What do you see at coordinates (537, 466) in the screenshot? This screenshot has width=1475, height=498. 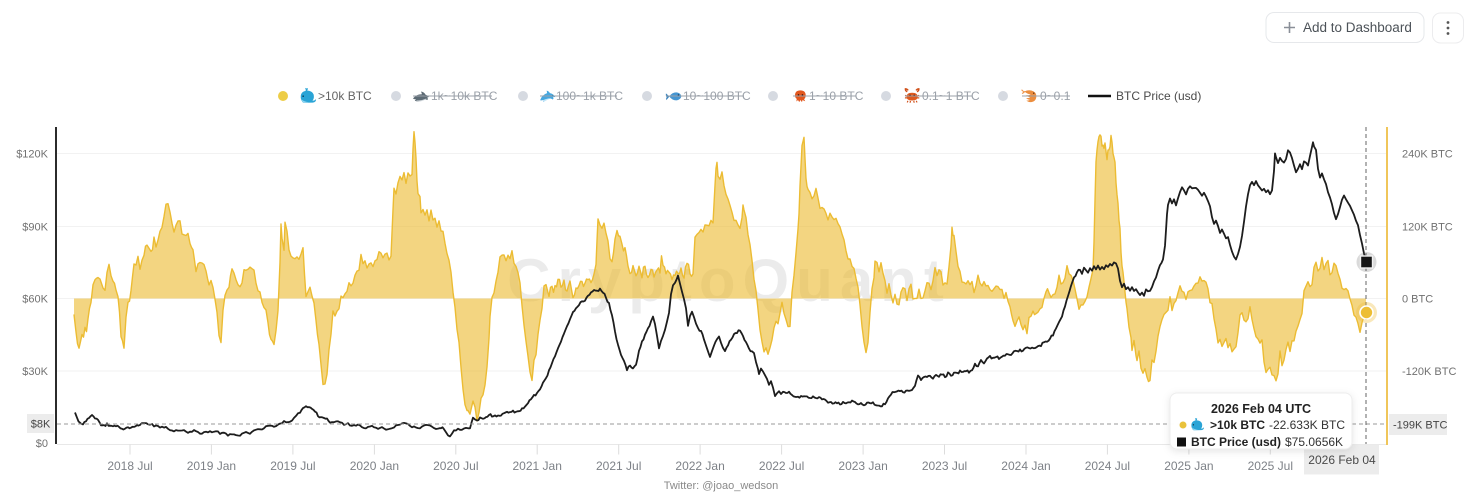 I see `svg-text: 2021 Jan` at bounding box center [537, 466].